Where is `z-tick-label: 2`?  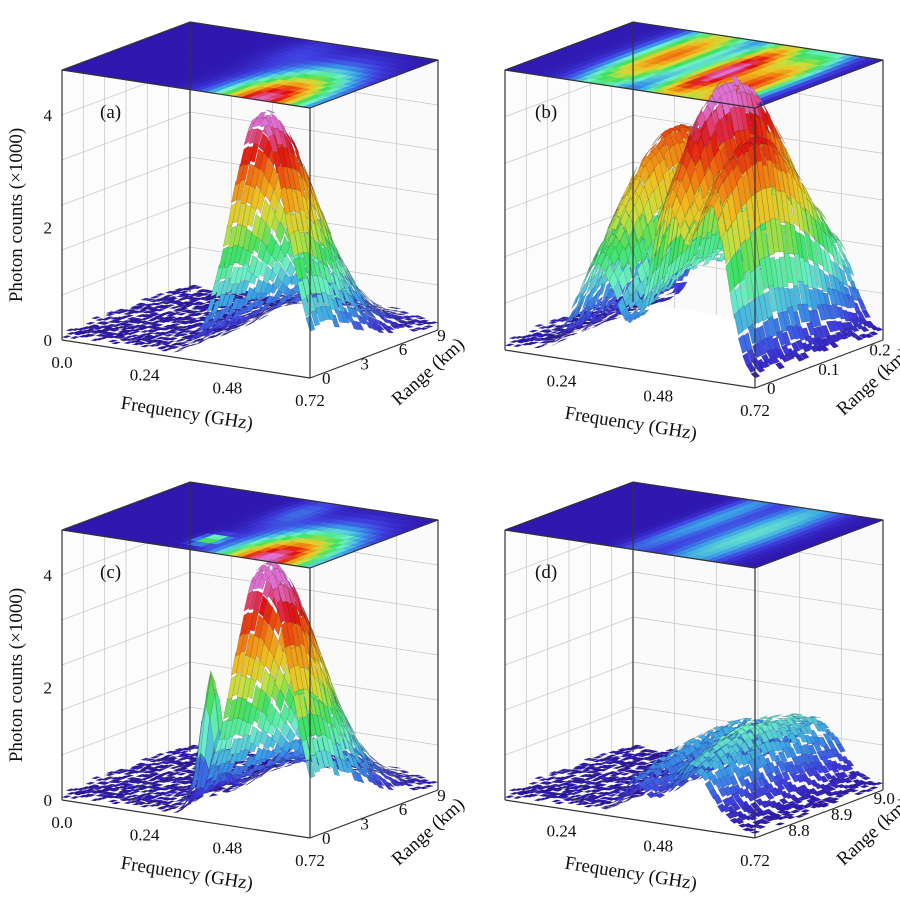 z-tick-label: 2 is located at coordinates (48, 228).